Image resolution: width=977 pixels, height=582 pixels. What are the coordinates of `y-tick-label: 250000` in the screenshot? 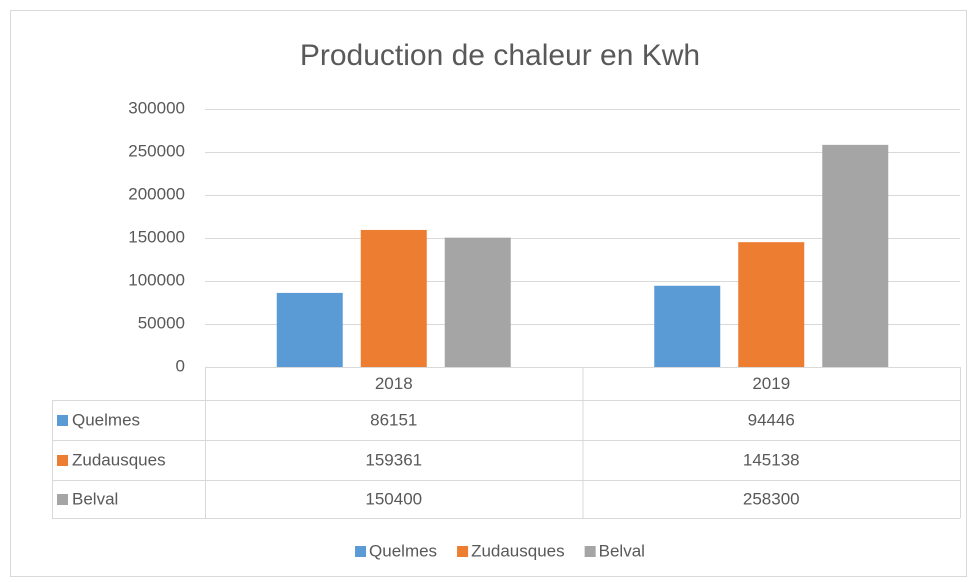 It's located at (156, 150).